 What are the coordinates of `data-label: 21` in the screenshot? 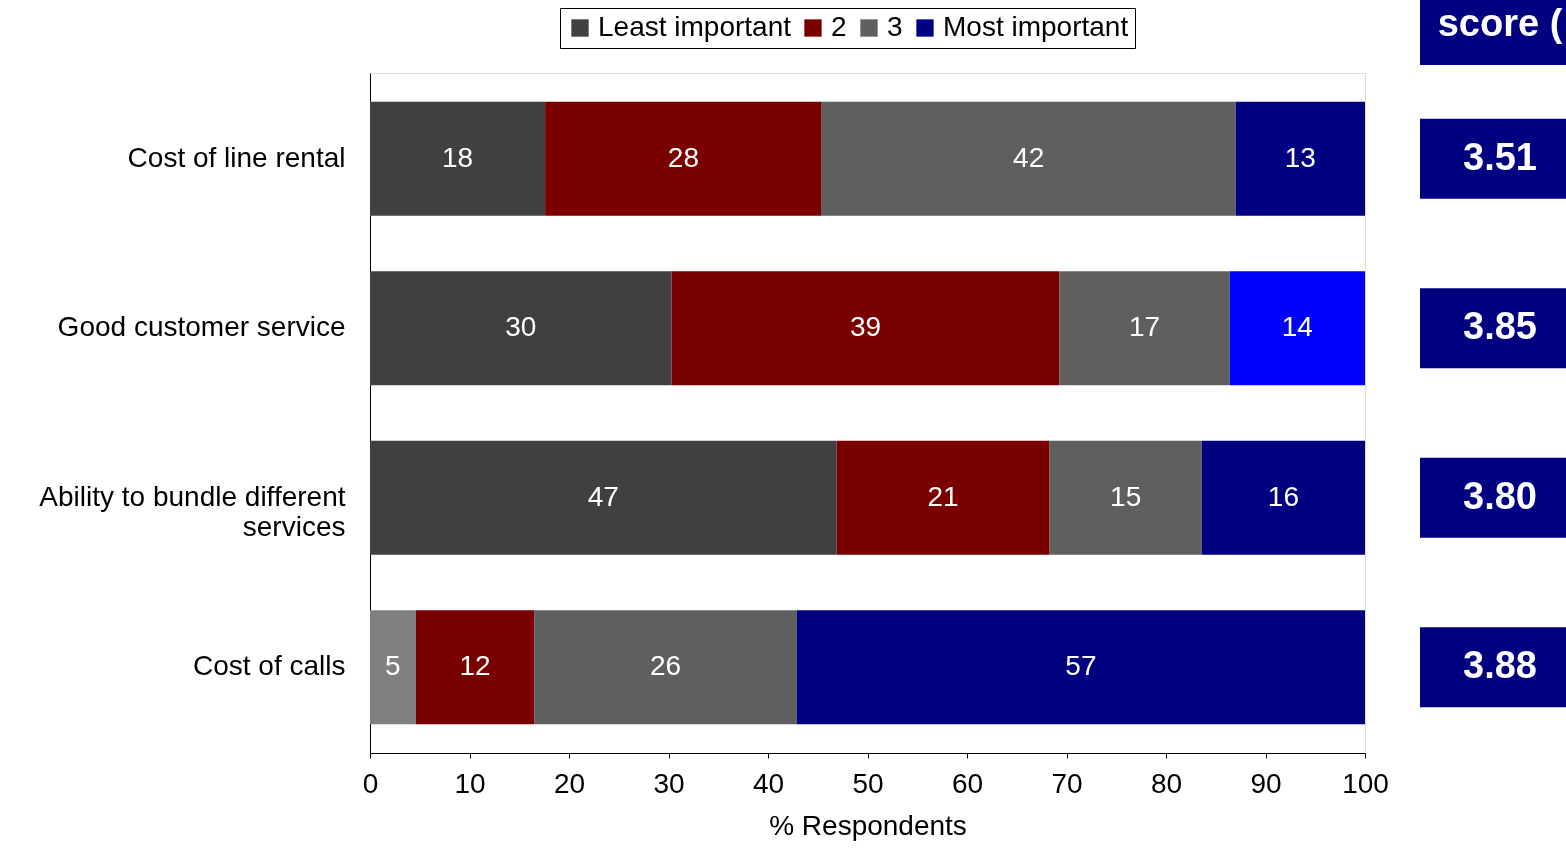 It's located at (943, 496).